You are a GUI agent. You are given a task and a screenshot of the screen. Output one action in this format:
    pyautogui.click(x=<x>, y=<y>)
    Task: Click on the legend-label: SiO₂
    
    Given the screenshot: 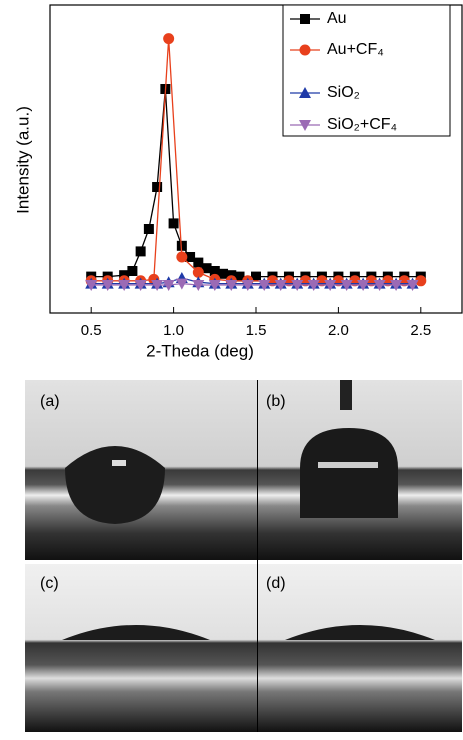 What is the action you would take?
    pyautogui.click(x=343, y=92)
    